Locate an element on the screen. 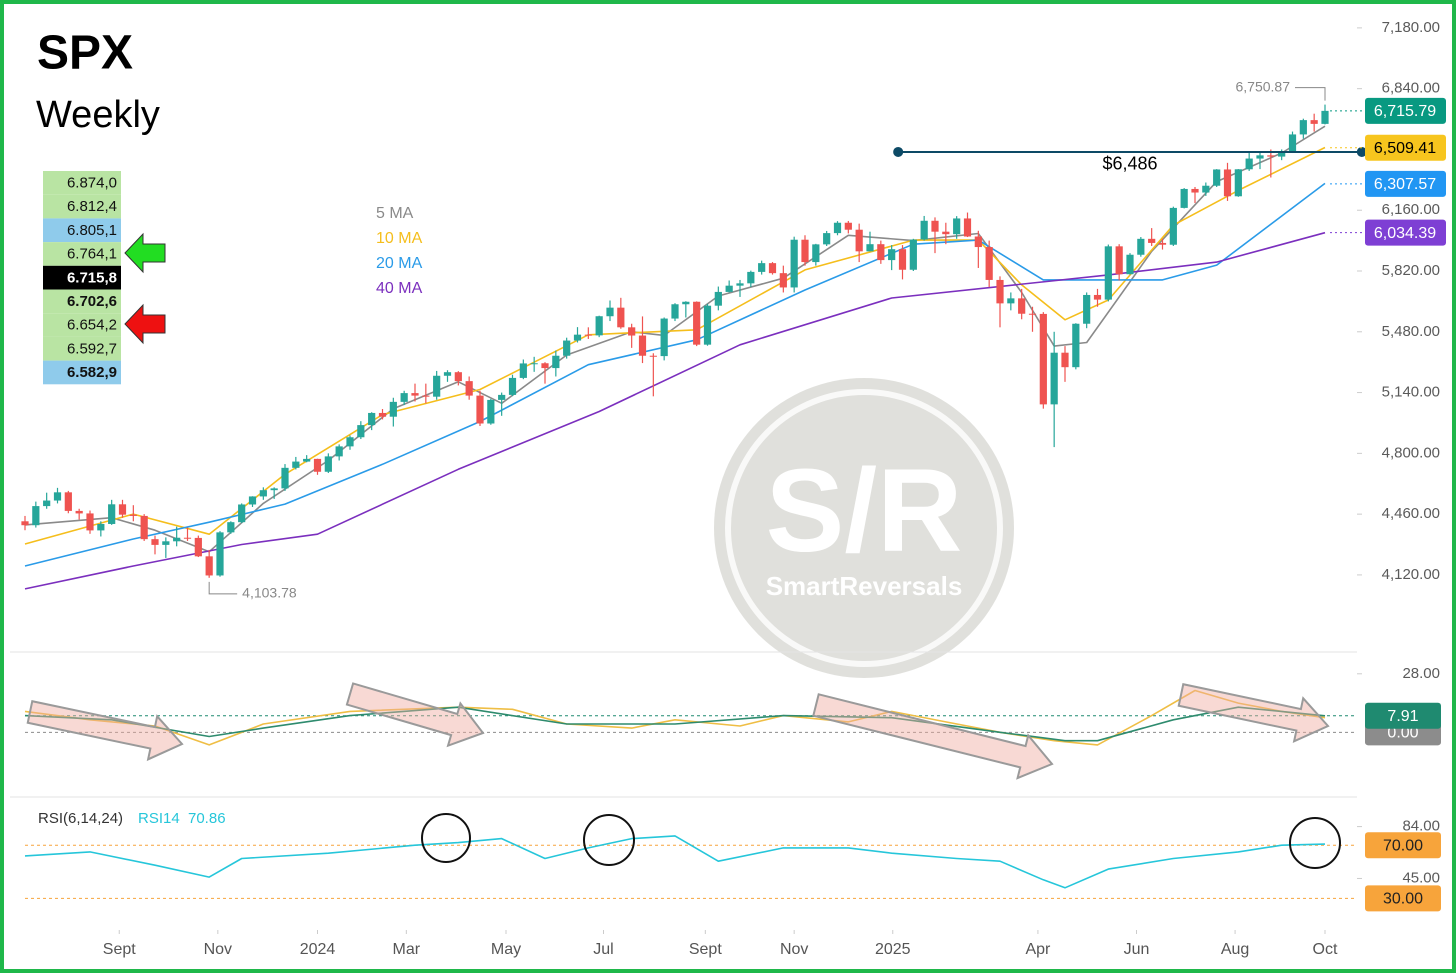 The image size is (1456, 973). x-tick-label: Mar is located at coordinates (407, 949).